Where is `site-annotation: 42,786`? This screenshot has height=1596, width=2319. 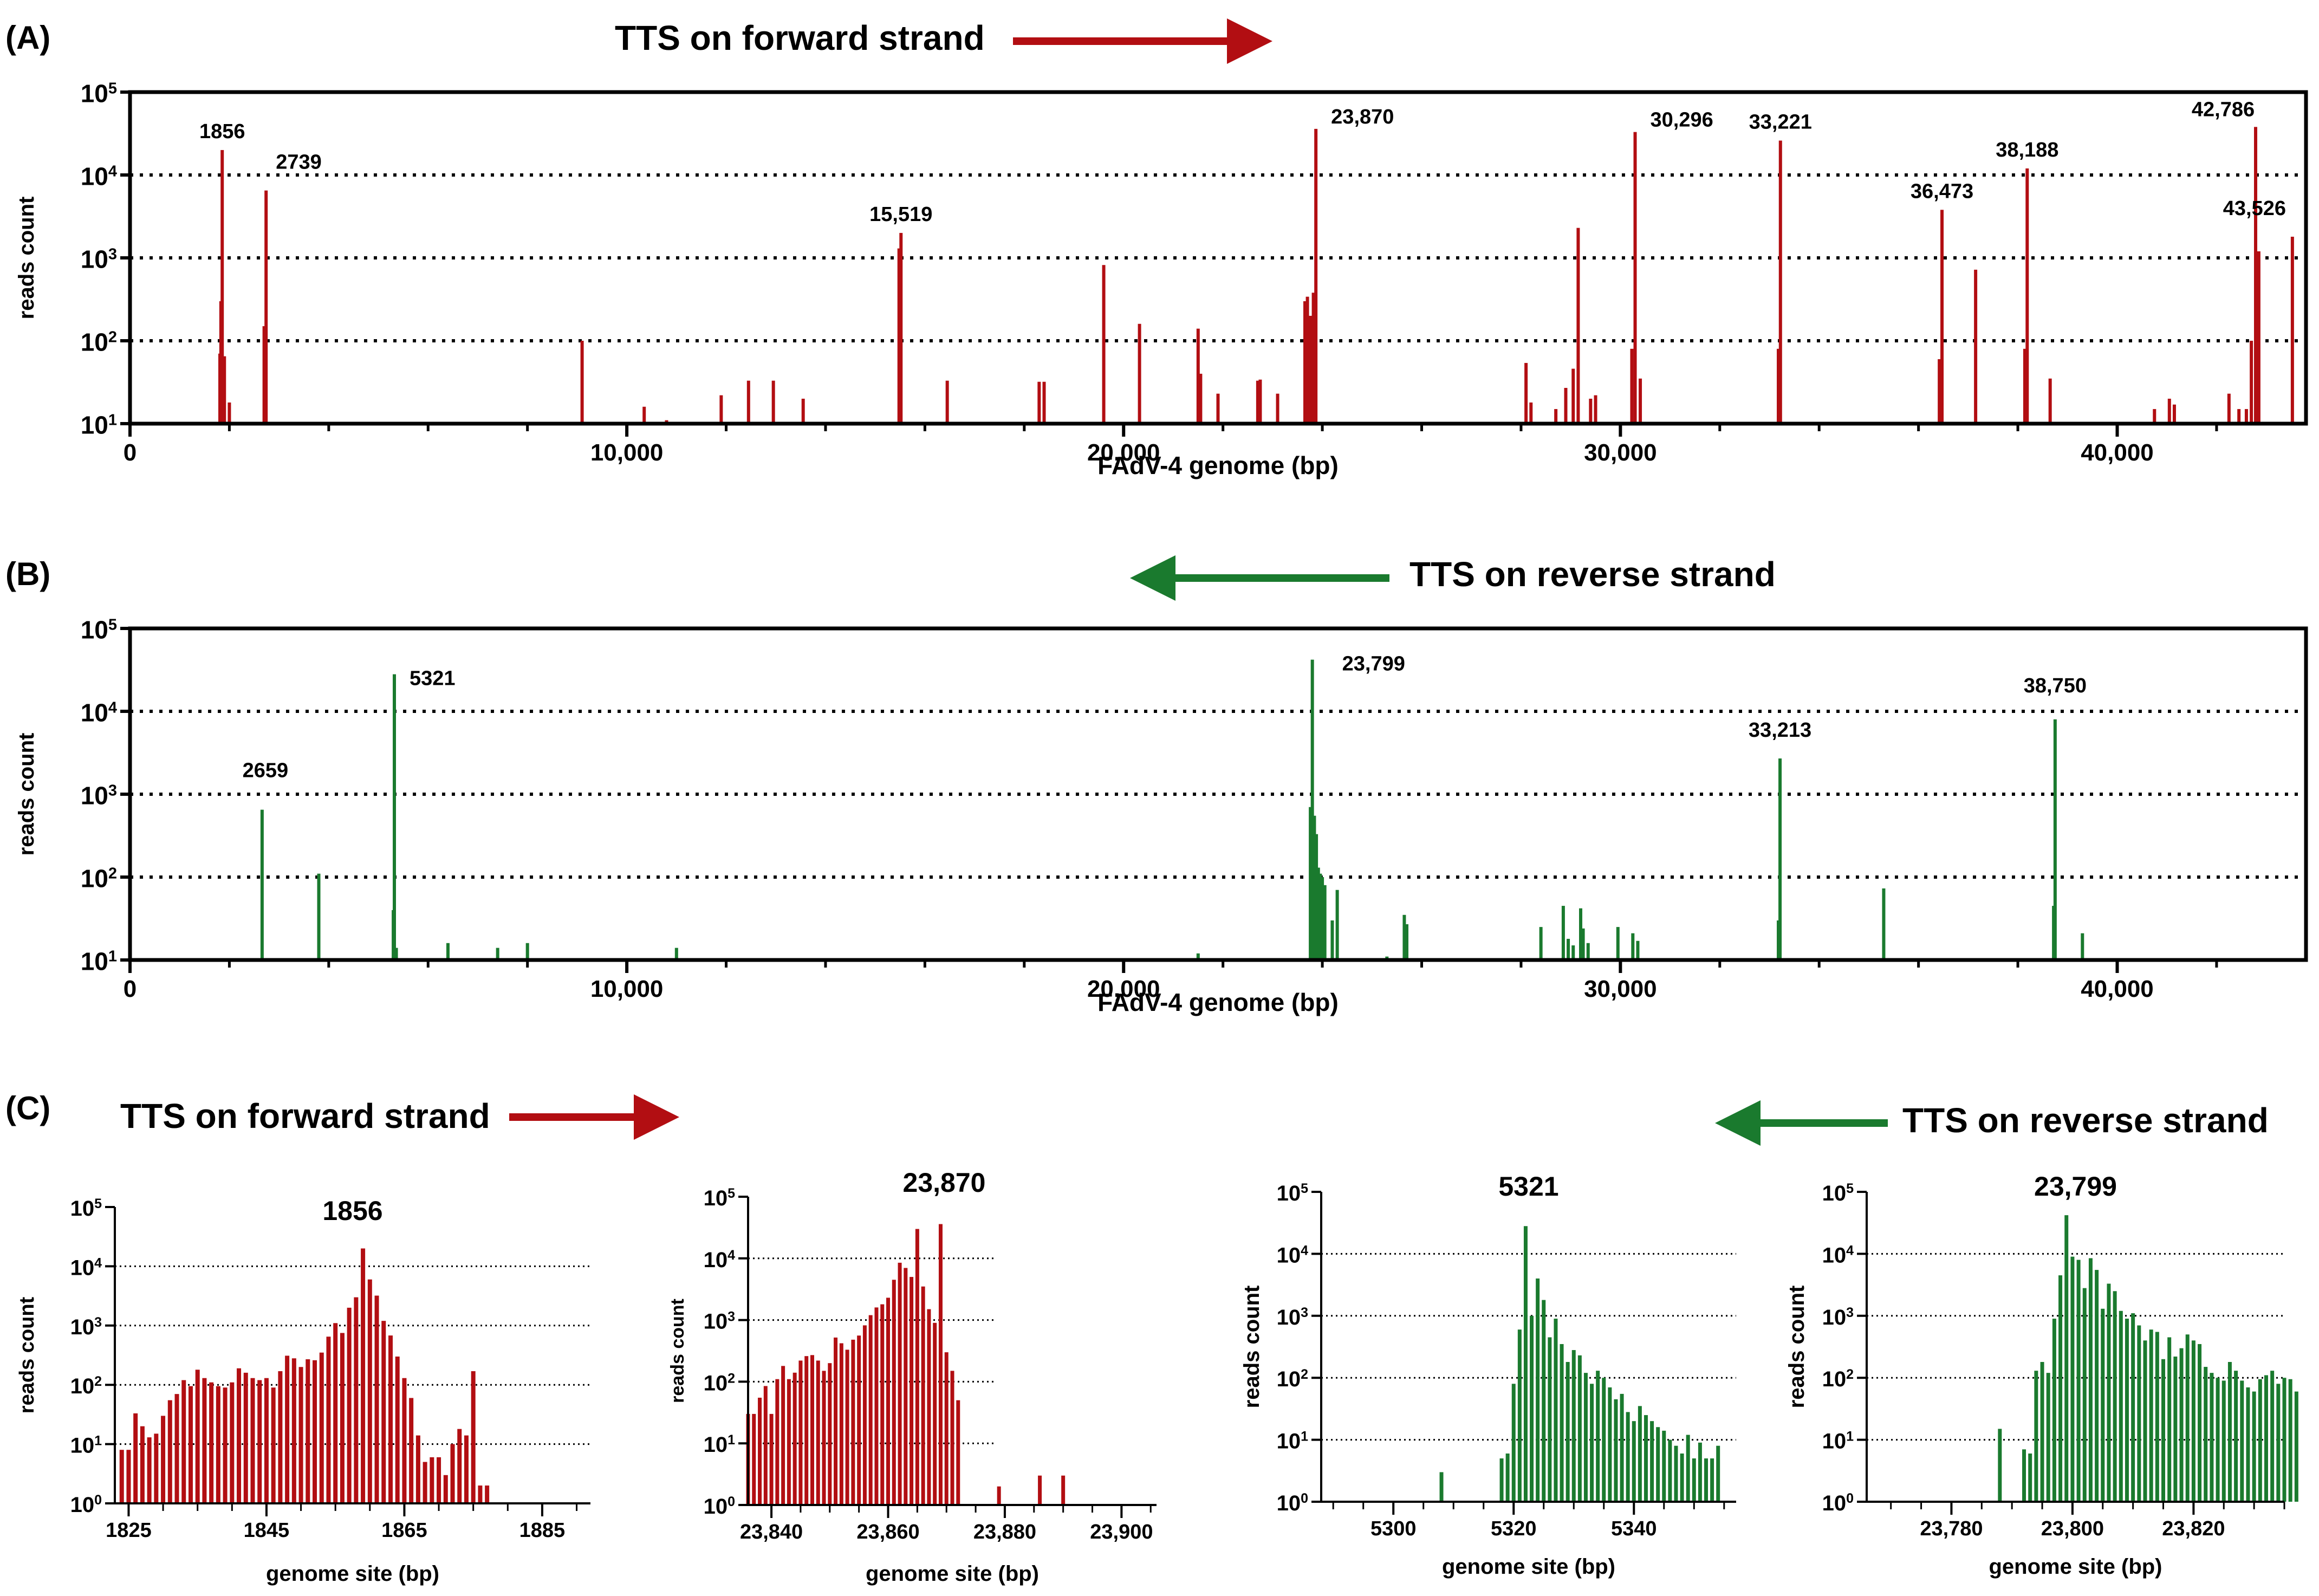 site-annotation: 42,786 is located at coordinates (2223, 110).